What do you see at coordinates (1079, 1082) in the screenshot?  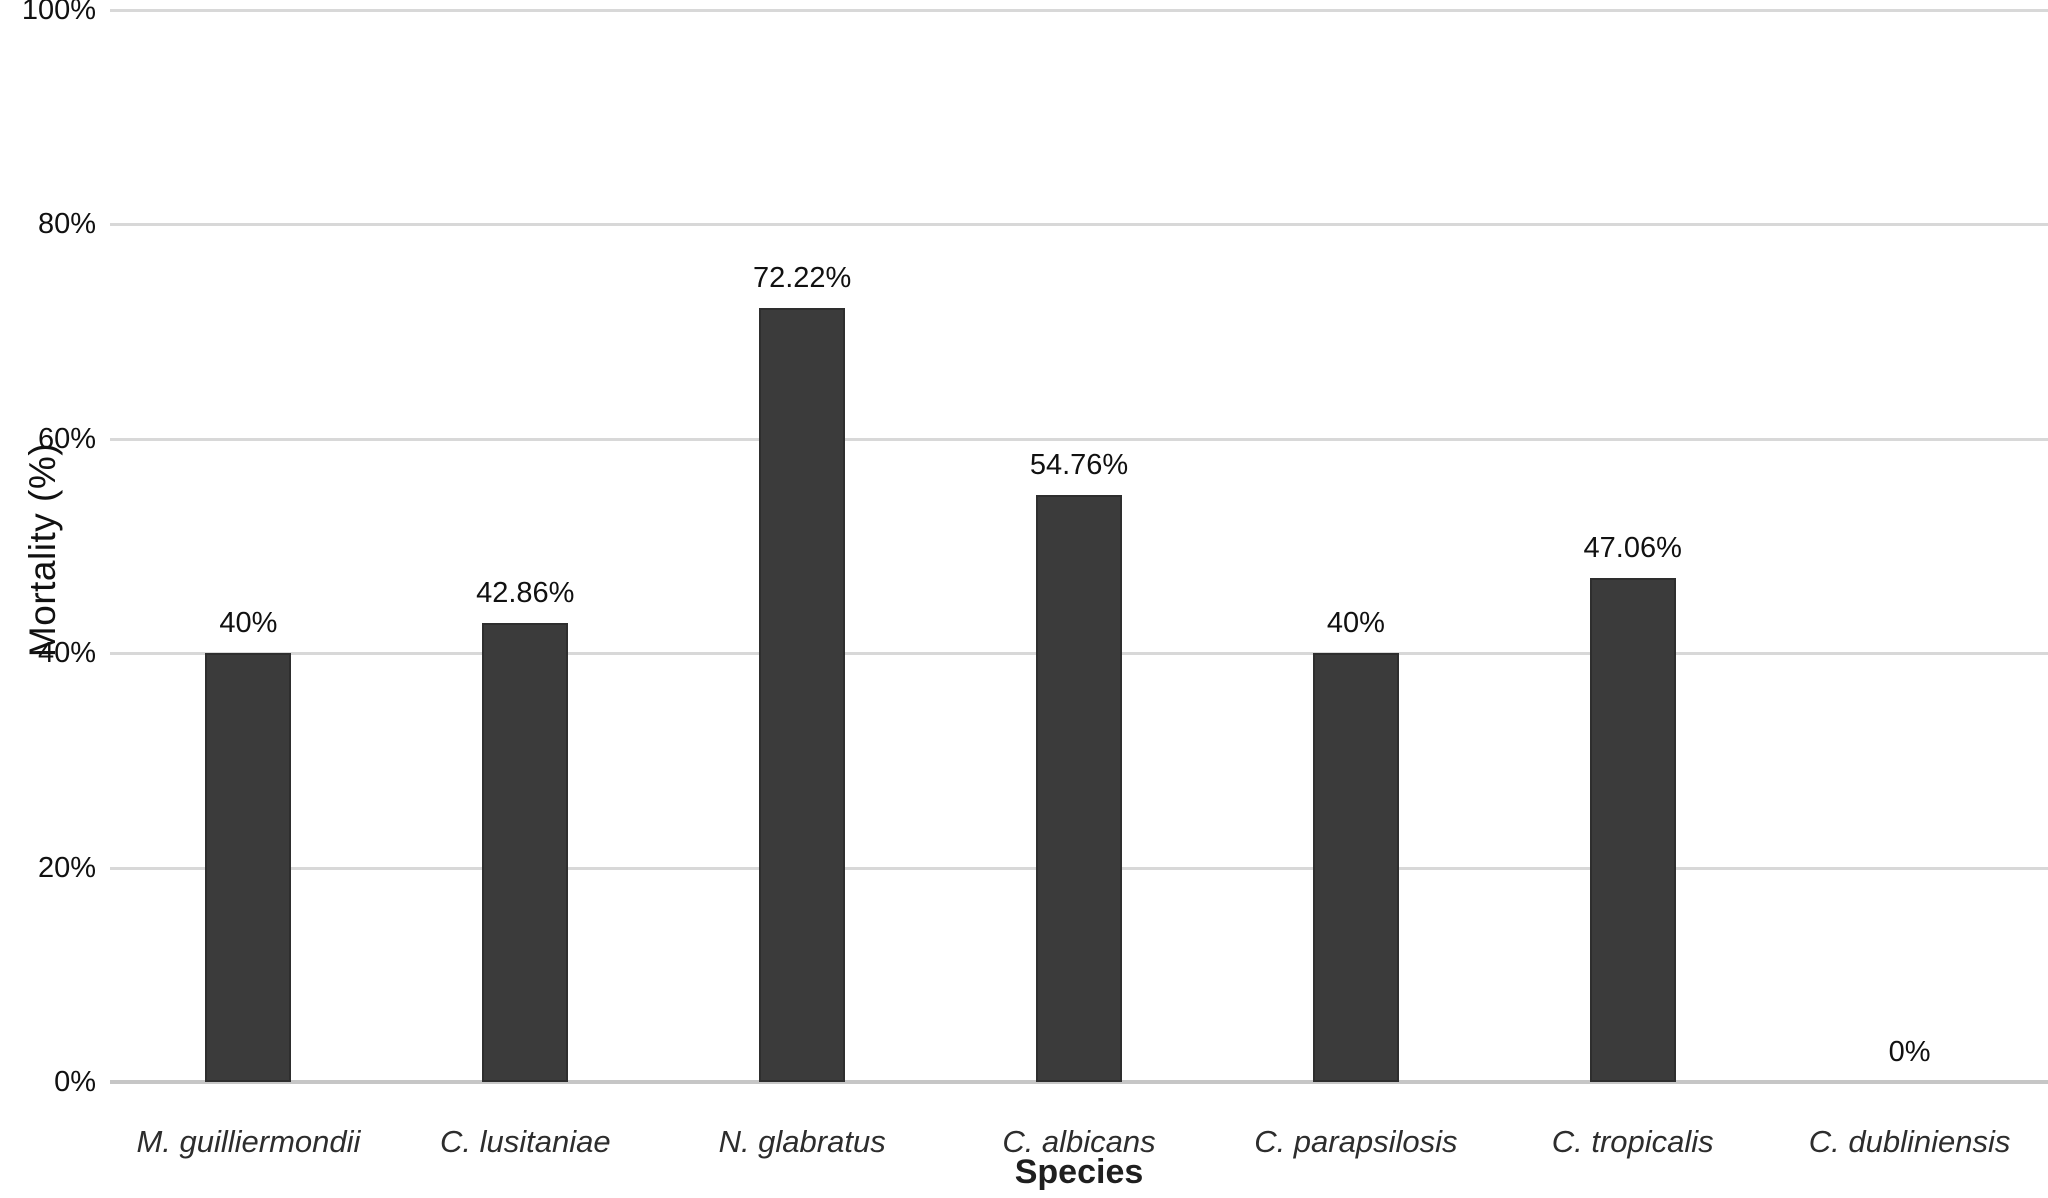 I see `x-axis-line` at bounding box center [1079, 1082].